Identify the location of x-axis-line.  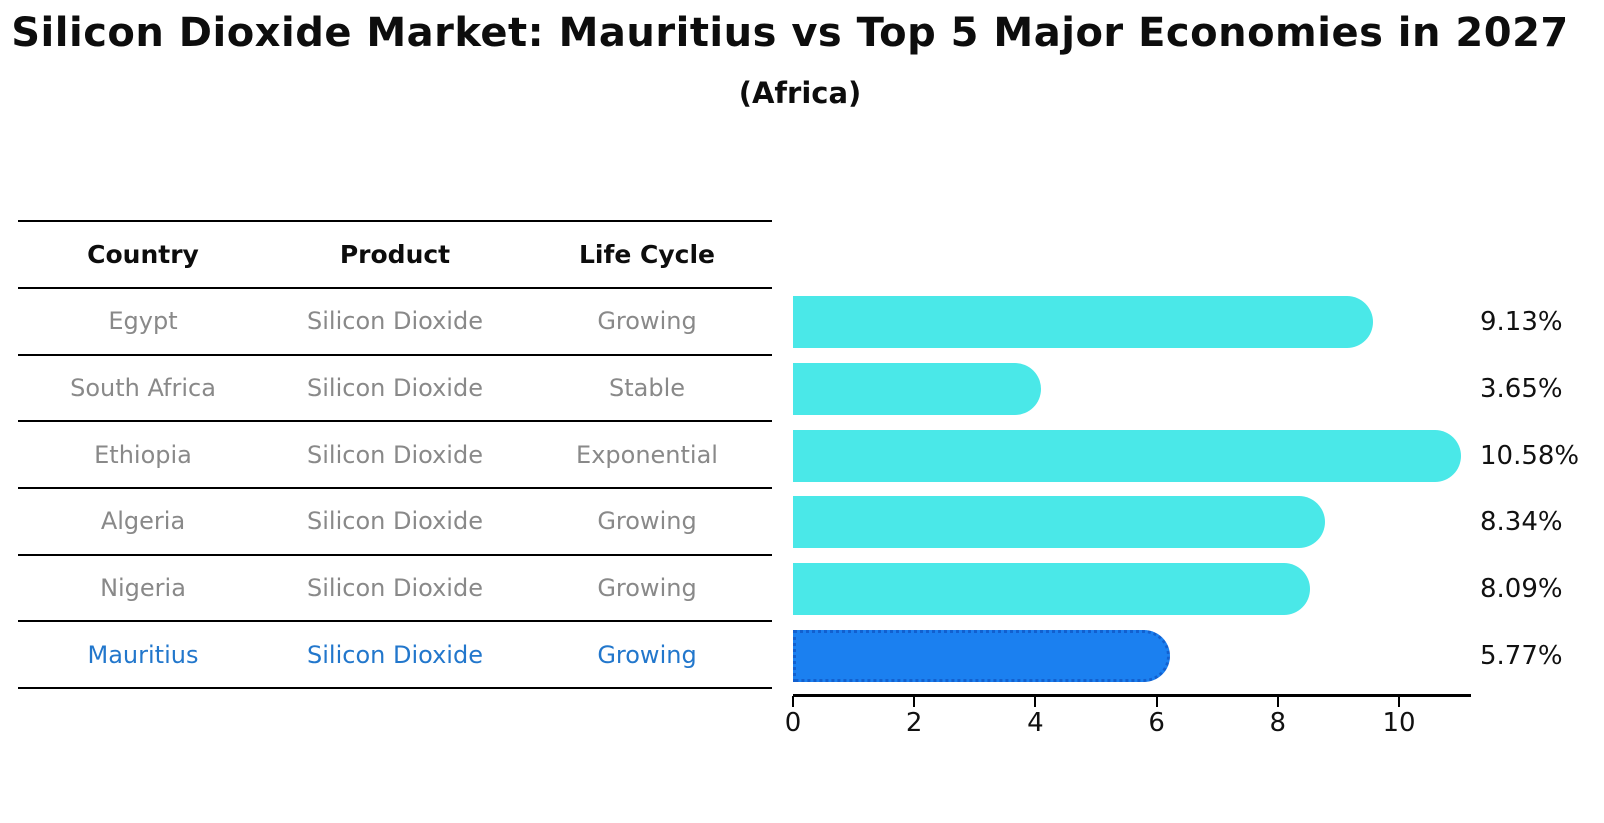
(1132, 695).